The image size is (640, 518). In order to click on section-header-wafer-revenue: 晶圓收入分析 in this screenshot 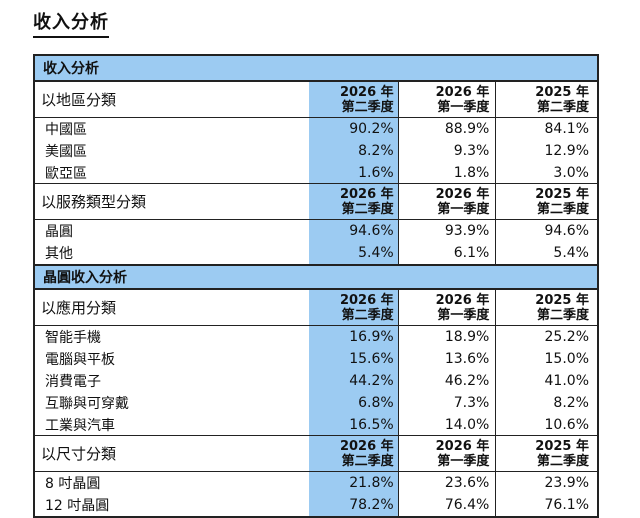, I will do `click(316, 277)`.